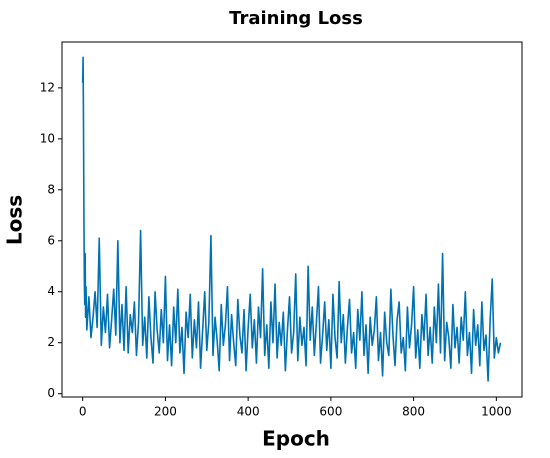  I want to click on x-tick-label: 0, so click(83, 412).